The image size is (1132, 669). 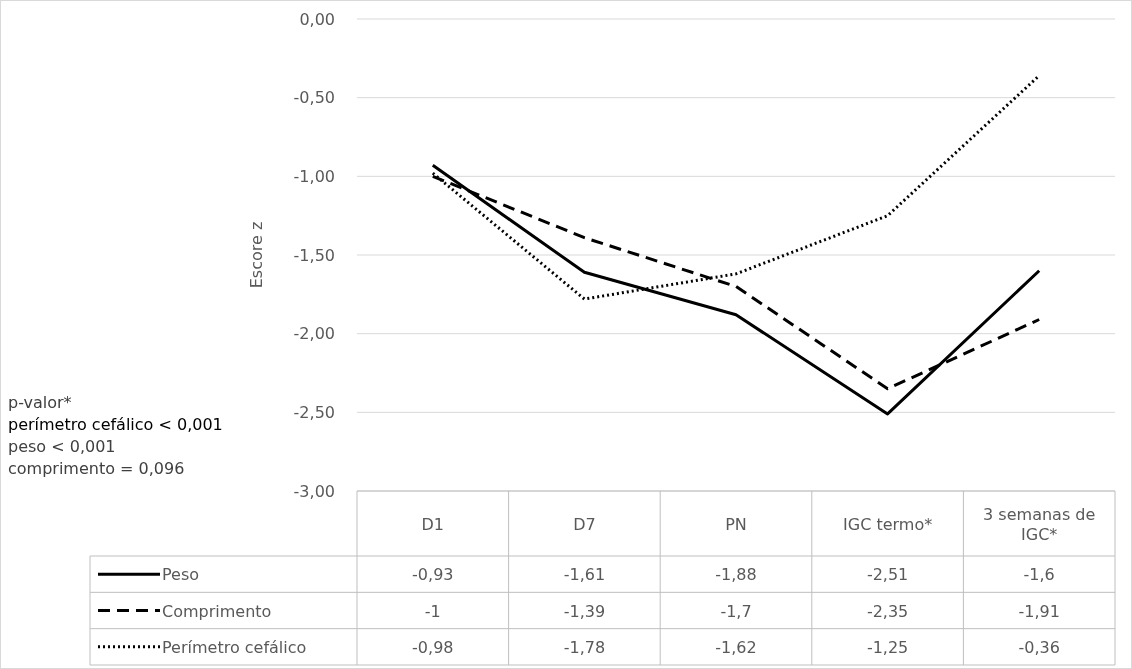 I want to click on y-tick-label: -2,00, so click(x=314, y=334).